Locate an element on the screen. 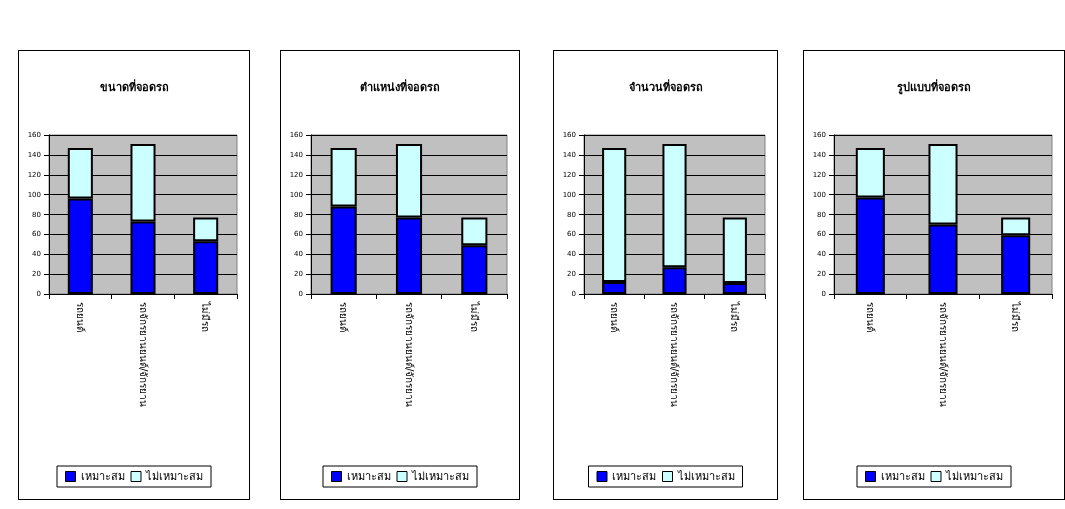 This screenshot has height=509, width=1065. chart-title: ตำแหน่งที่จอดรถ is located at coordinates (400, 86).